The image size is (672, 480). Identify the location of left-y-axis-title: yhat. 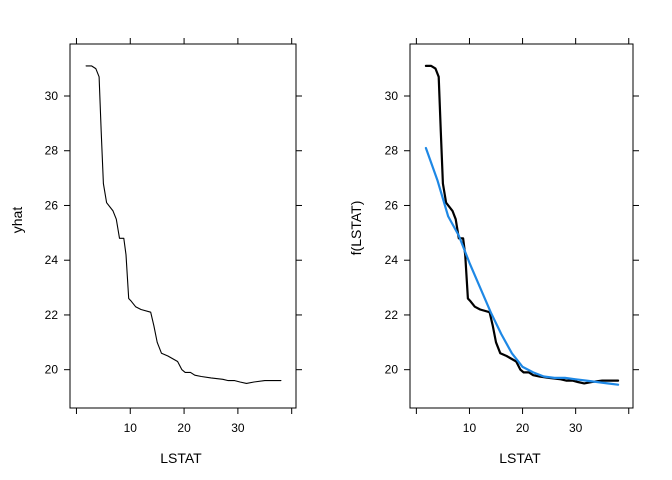
(17, 220).